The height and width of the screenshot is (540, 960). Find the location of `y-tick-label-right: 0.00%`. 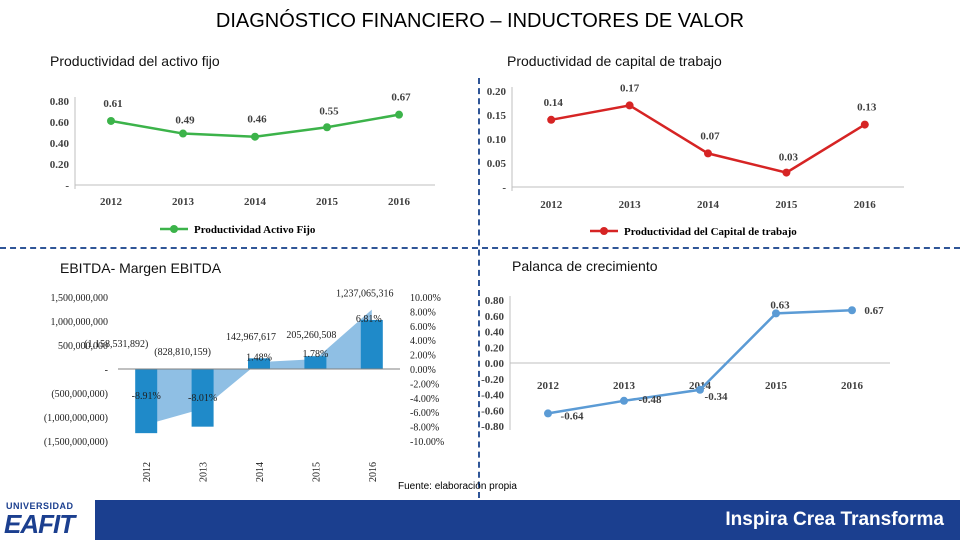

y-tick-label-right: 0.00% is located at coordinates (423, 370).